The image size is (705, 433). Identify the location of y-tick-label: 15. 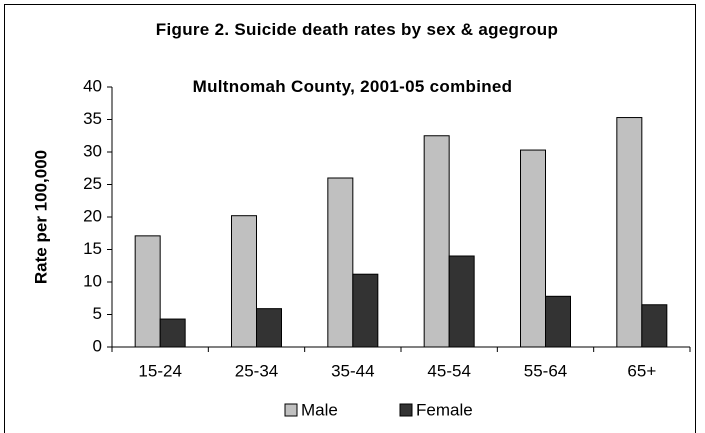
(92, 248).